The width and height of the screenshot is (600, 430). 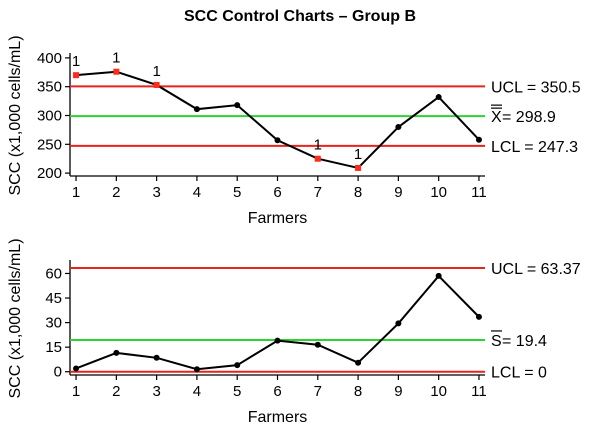 What do you see at coordinates (49, 116) in the screenshot?
I see `y-tick-label: 300` at bounding box center [49, 116].